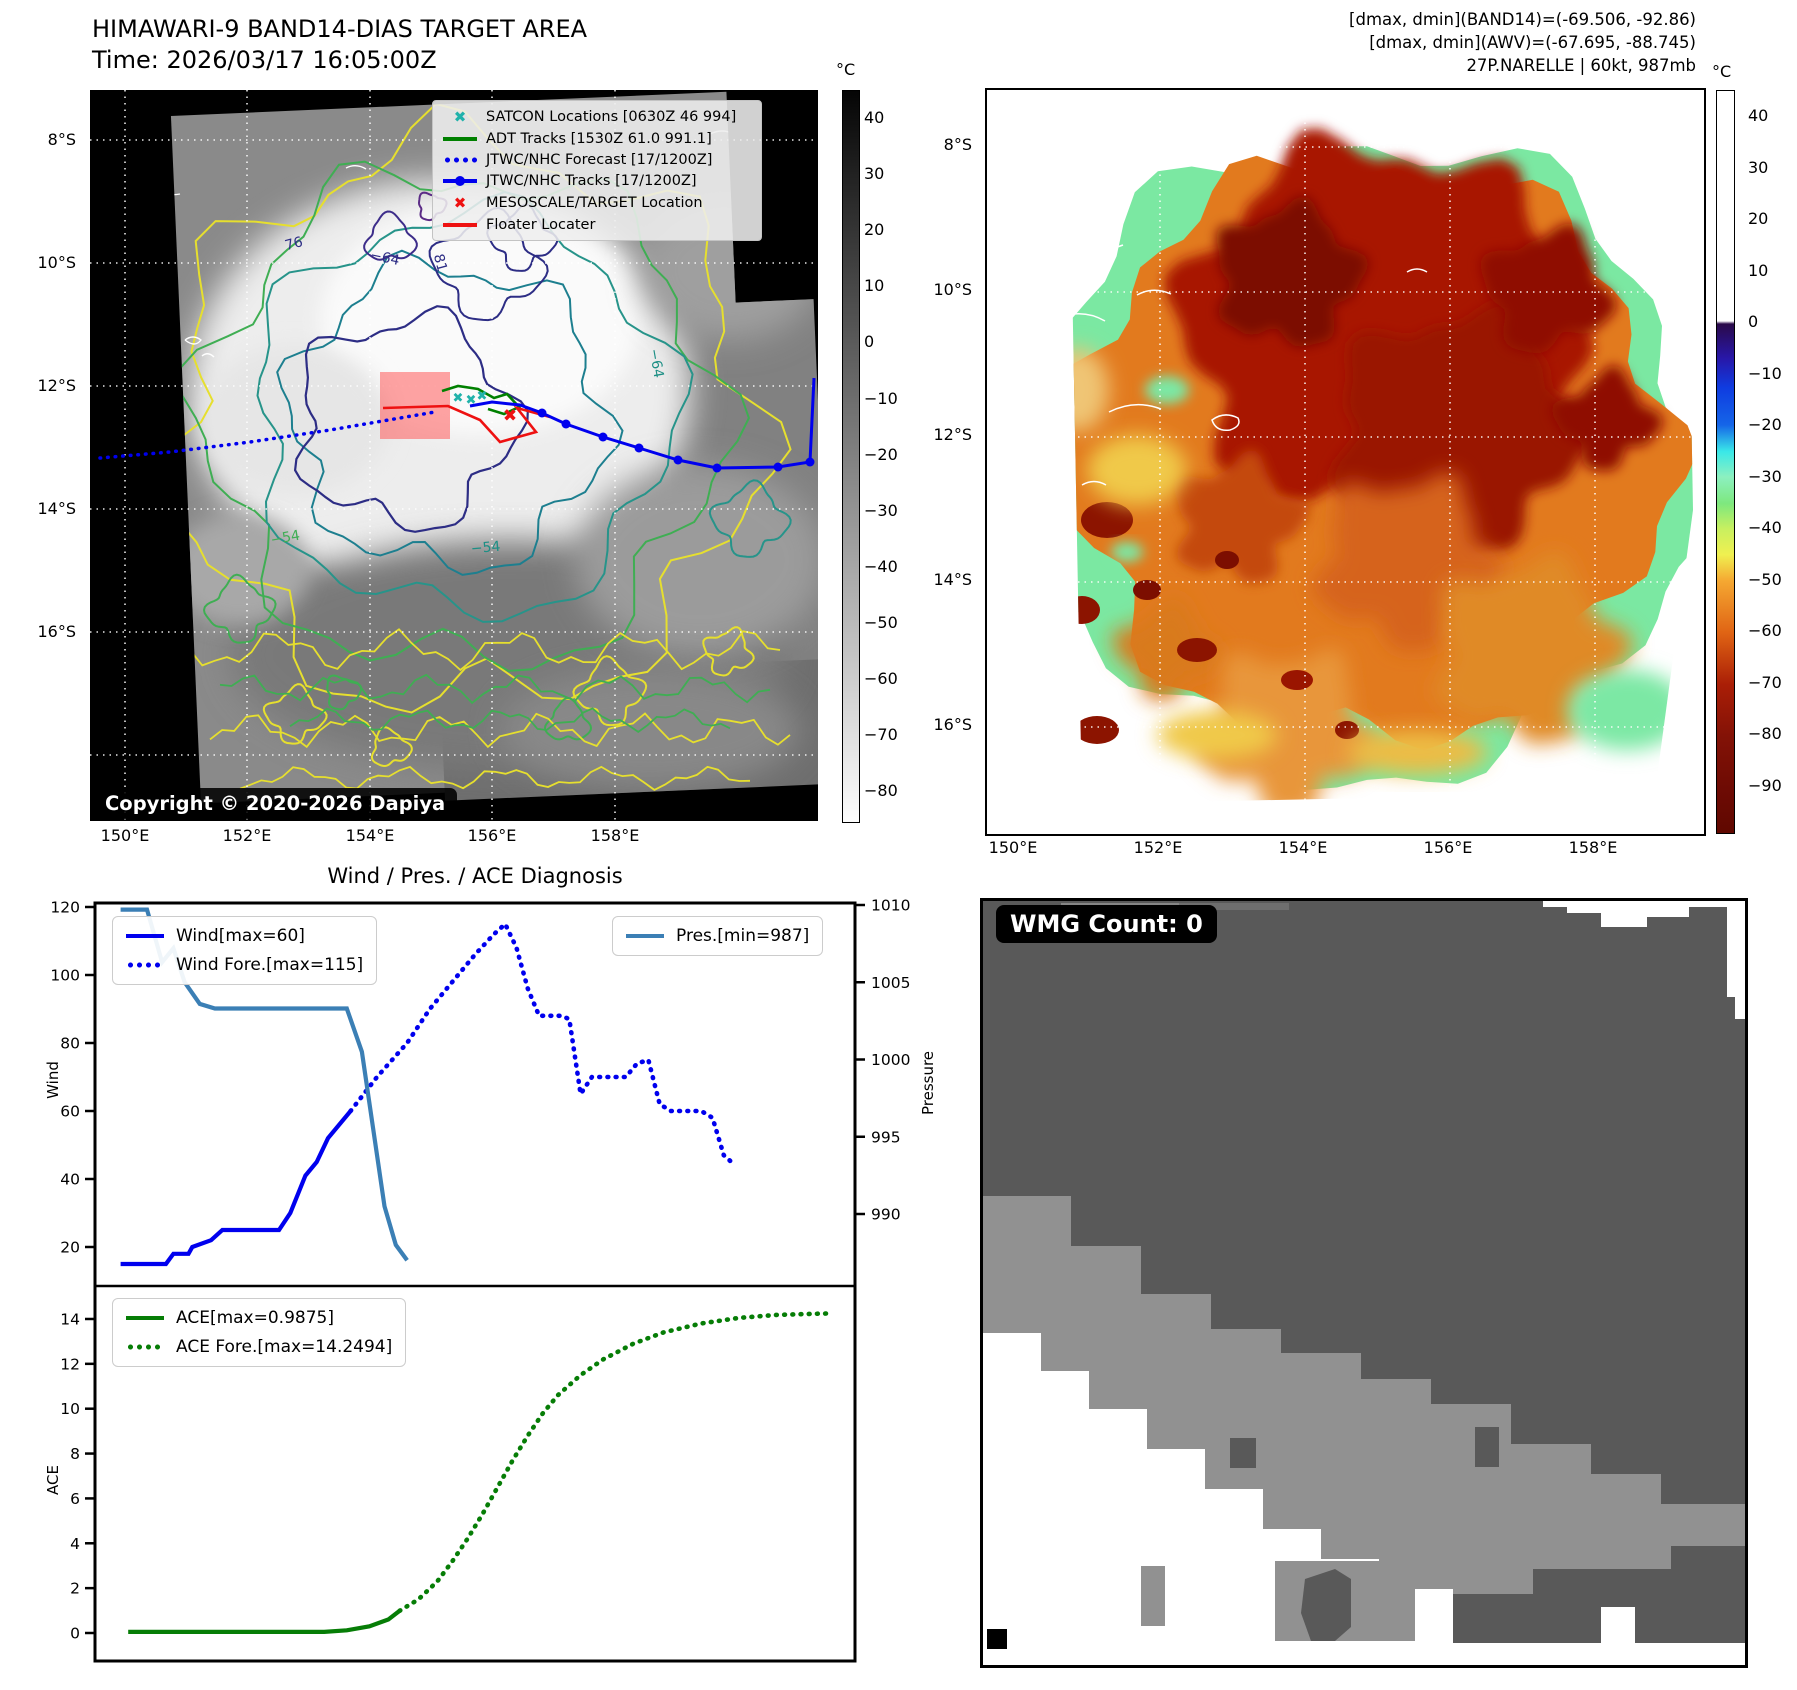 The height and width of the screenshot is (1690, 1797). What do you see at coordinates (70, 1248) in the screenshot?
I see `wind-axis-tick: 20` at bounding box center [70, 1248].